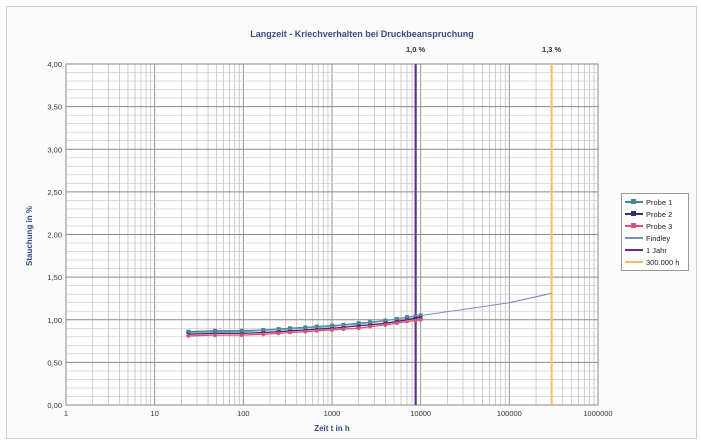 The height and width of the screenshot is (443, 701). I want to click on x-tick-labels: 1 10 100 1000 10000 100000 1000000, so click(338, 413).